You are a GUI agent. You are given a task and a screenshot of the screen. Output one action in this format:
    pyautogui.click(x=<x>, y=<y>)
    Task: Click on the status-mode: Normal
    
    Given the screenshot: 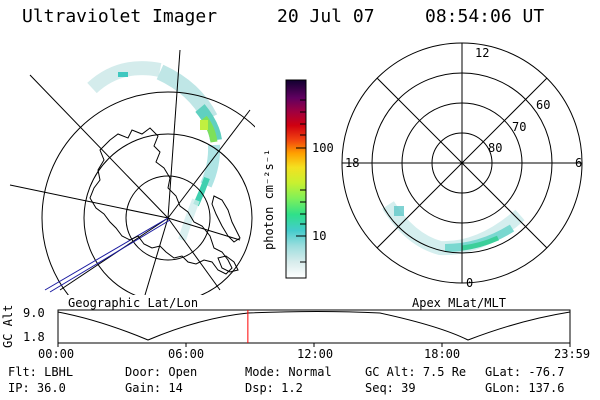 What is the action you would take?
    pyautogui.click(x=310, y=372)
    